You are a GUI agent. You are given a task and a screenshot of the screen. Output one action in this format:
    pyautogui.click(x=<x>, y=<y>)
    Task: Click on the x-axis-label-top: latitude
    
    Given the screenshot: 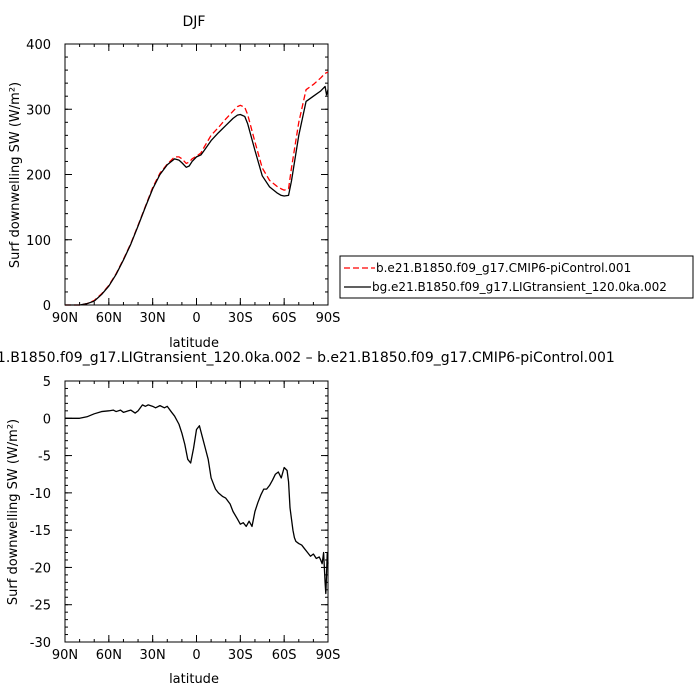 What is the action you would take?
    pyautogui.click(x=194, y=343)
    